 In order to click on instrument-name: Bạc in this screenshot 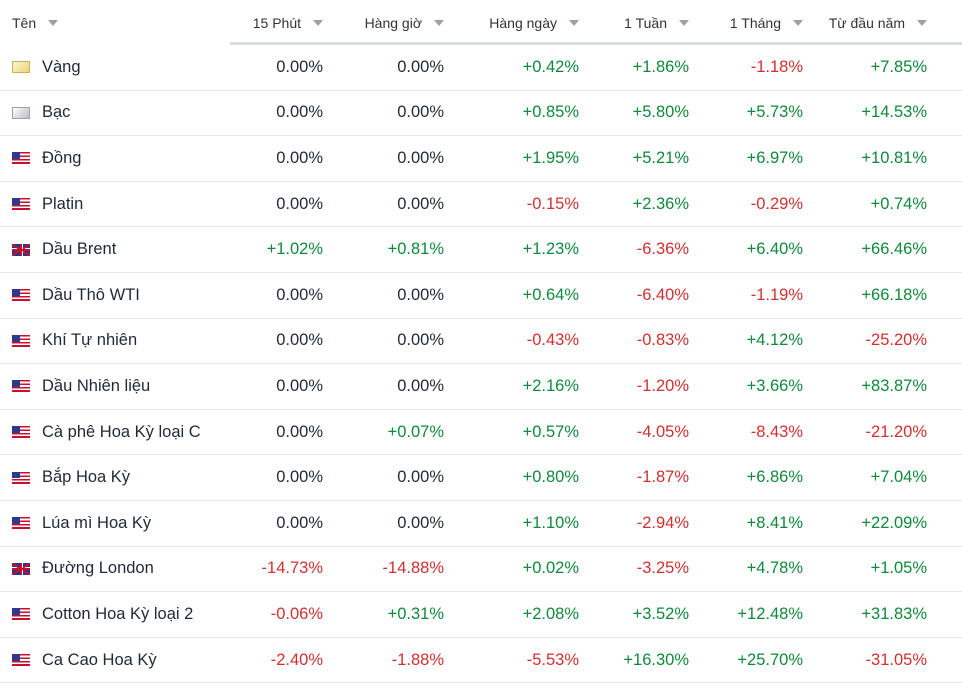, I will do `click(56, 112)`.